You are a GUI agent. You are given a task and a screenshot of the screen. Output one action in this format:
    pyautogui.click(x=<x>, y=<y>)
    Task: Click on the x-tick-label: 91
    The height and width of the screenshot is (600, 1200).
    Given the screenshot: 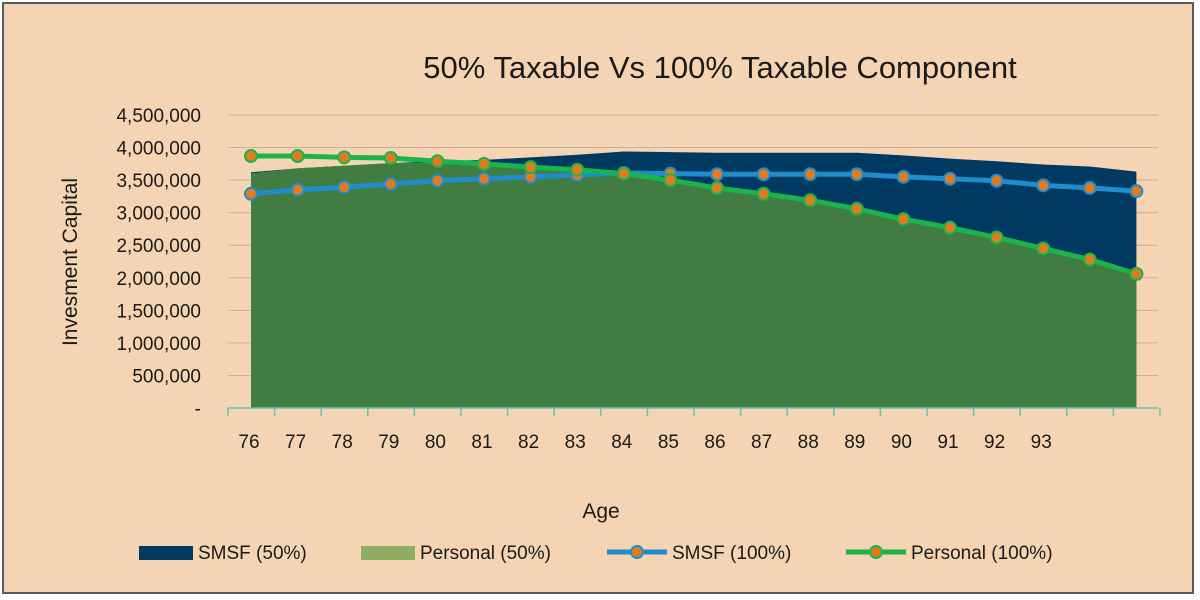 What is the action you would take?
    pyautogui.click(x=947, y=442)
    